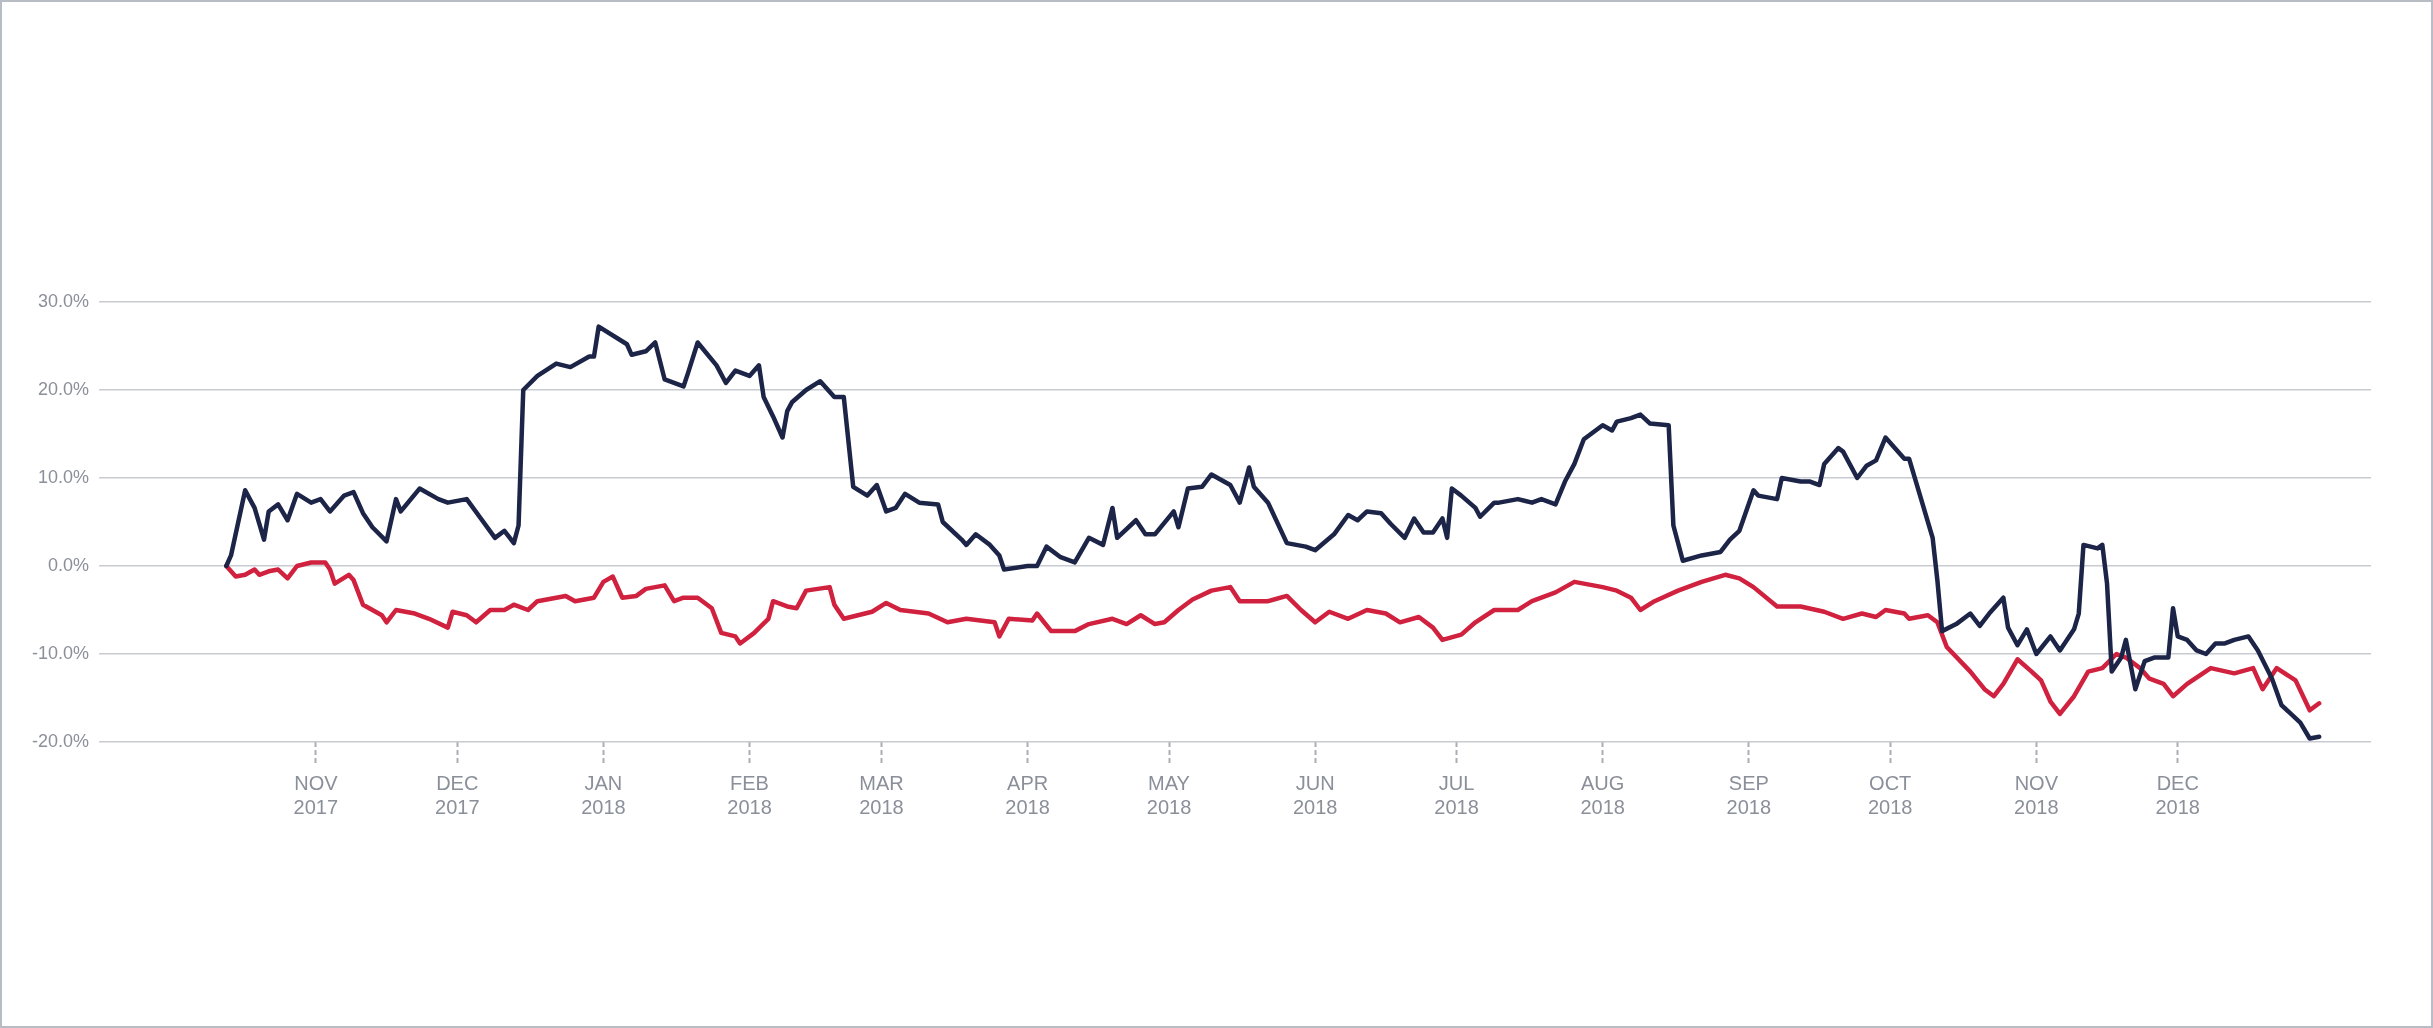 This screenshot has width=2433, height=1028. I want to click on y-tick-label: 30.0%, so click(63, 300).